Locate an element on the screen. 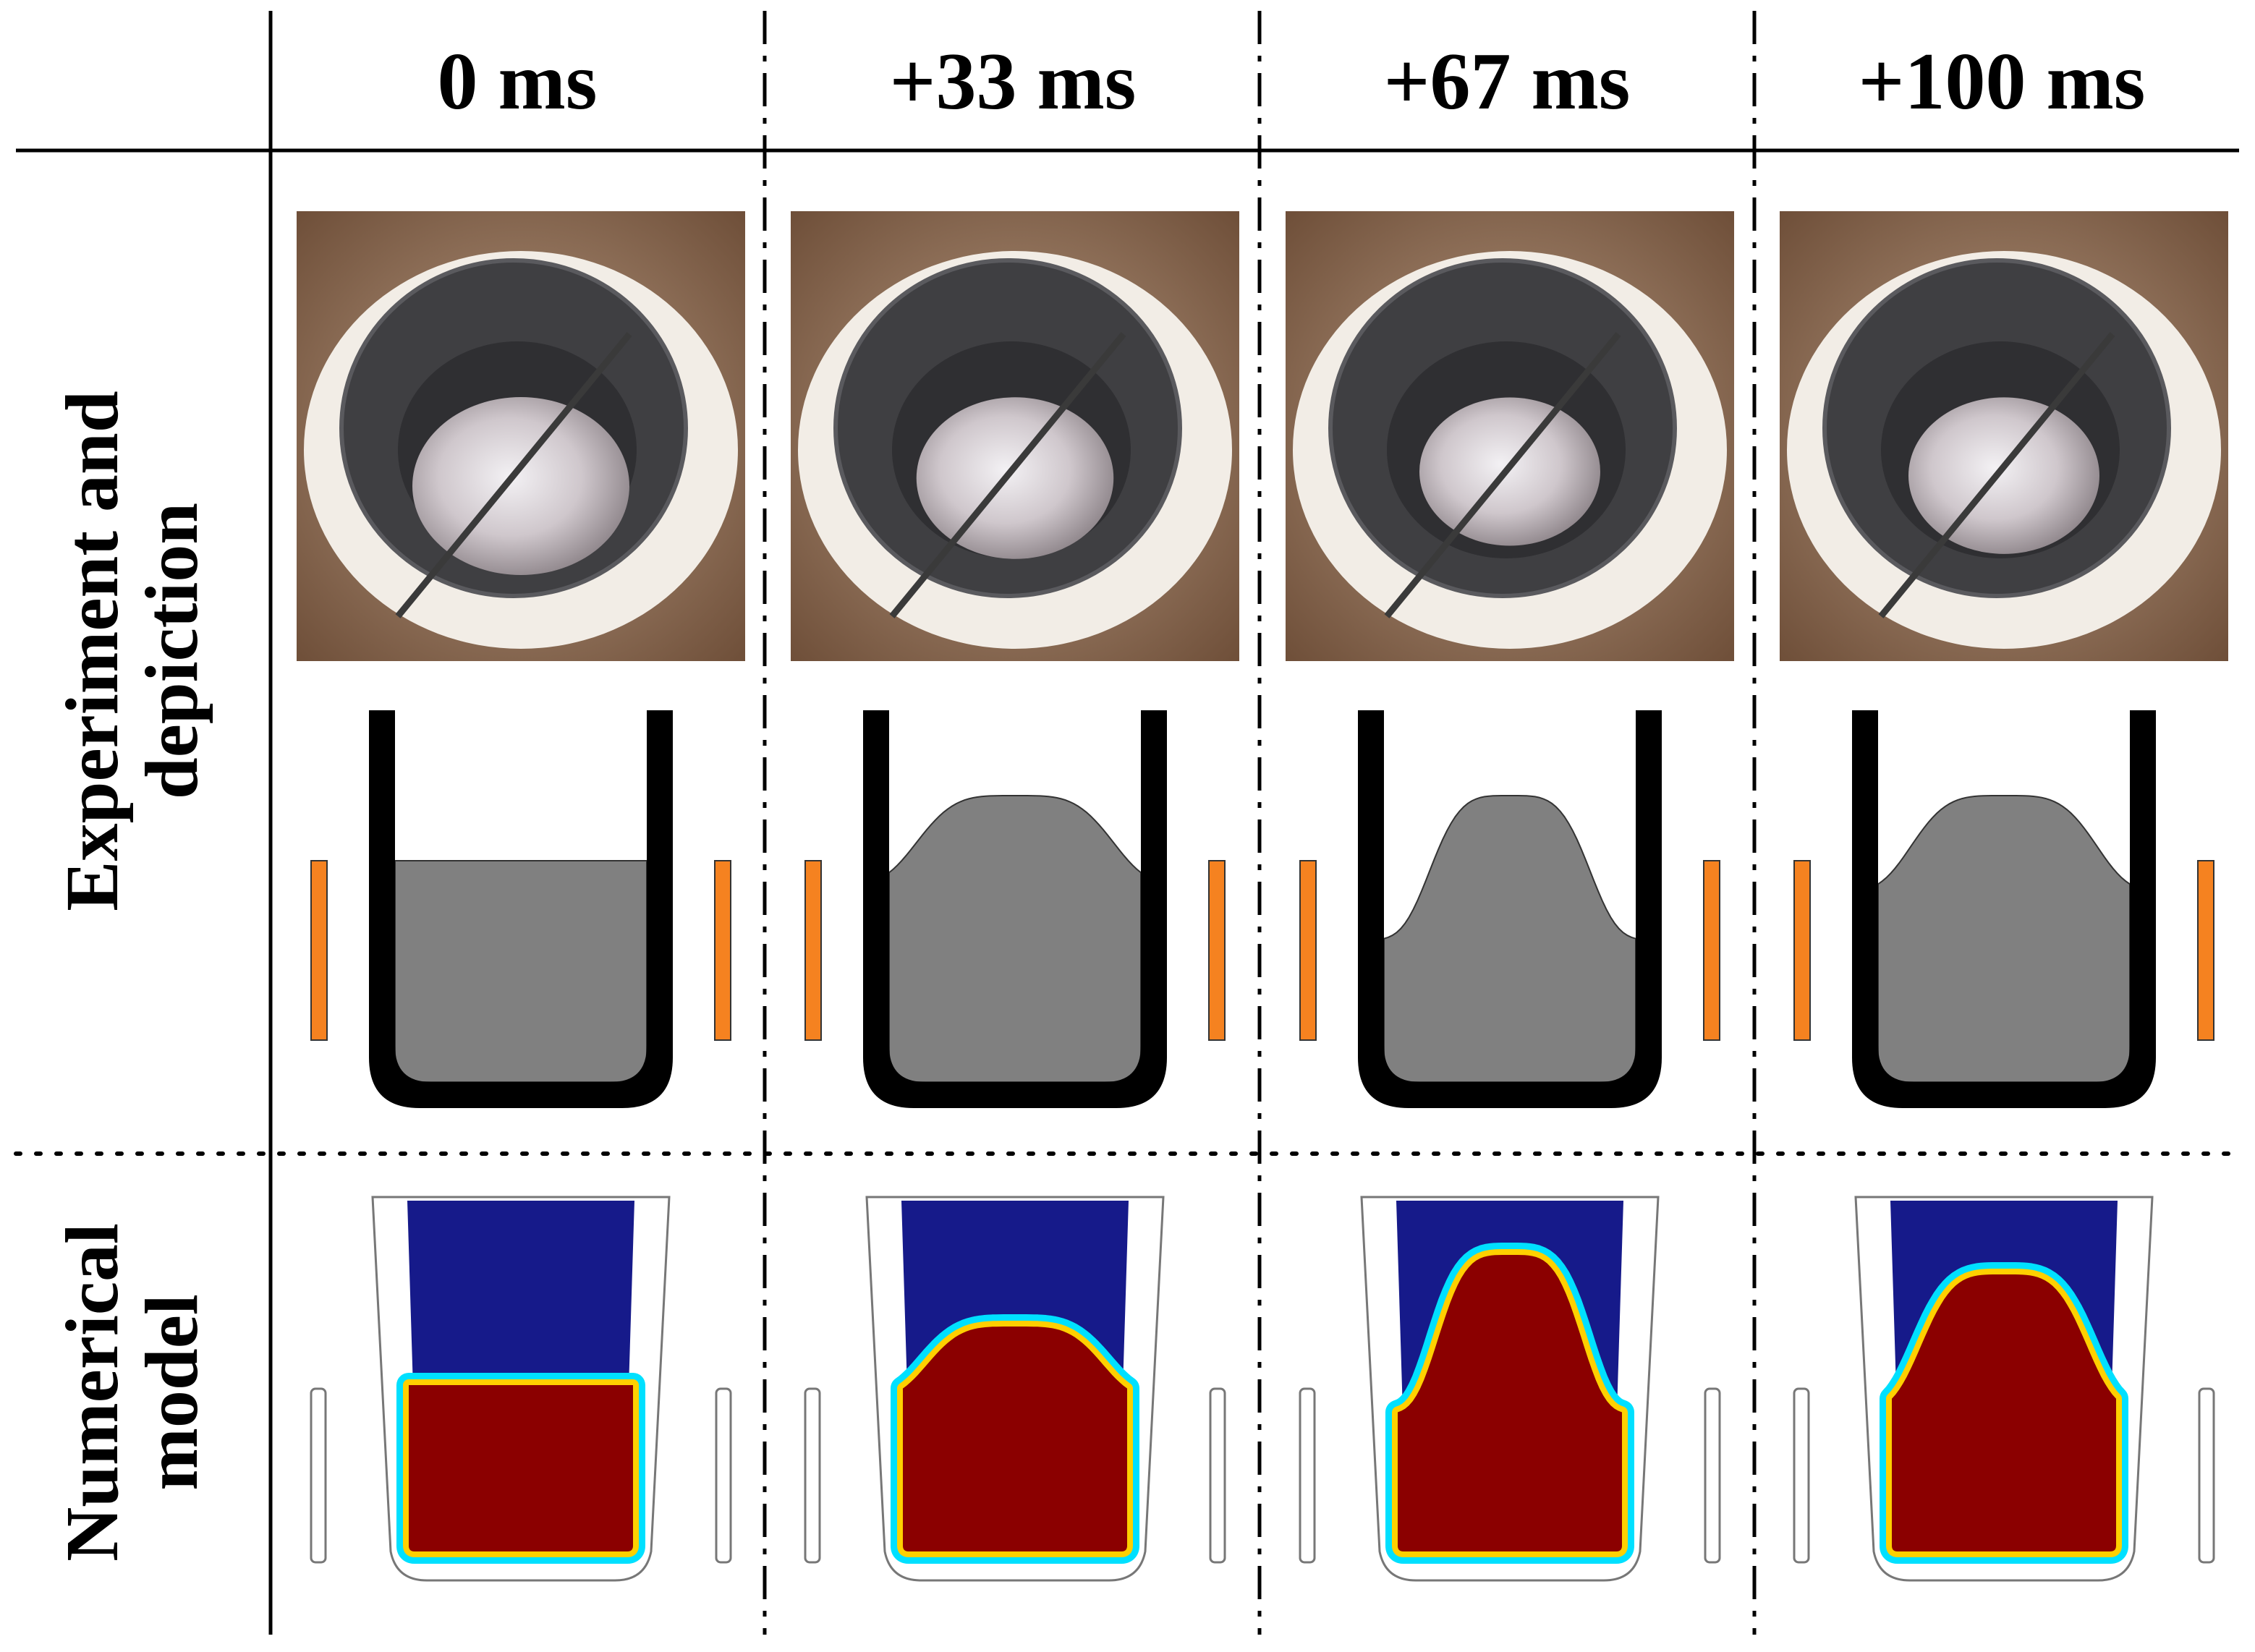 This screenshot has height=1652, width=2255. row-header-experiment-line1: Experiment and is located at coordinates (92, 651).